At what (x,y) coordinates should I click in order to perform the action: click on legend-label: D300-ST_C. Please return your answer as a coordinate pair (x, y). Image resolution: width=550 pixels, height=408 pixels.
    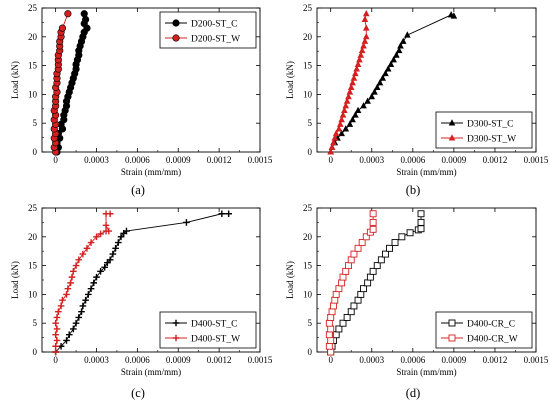
    Looking at the image, I should click on (490, 125).